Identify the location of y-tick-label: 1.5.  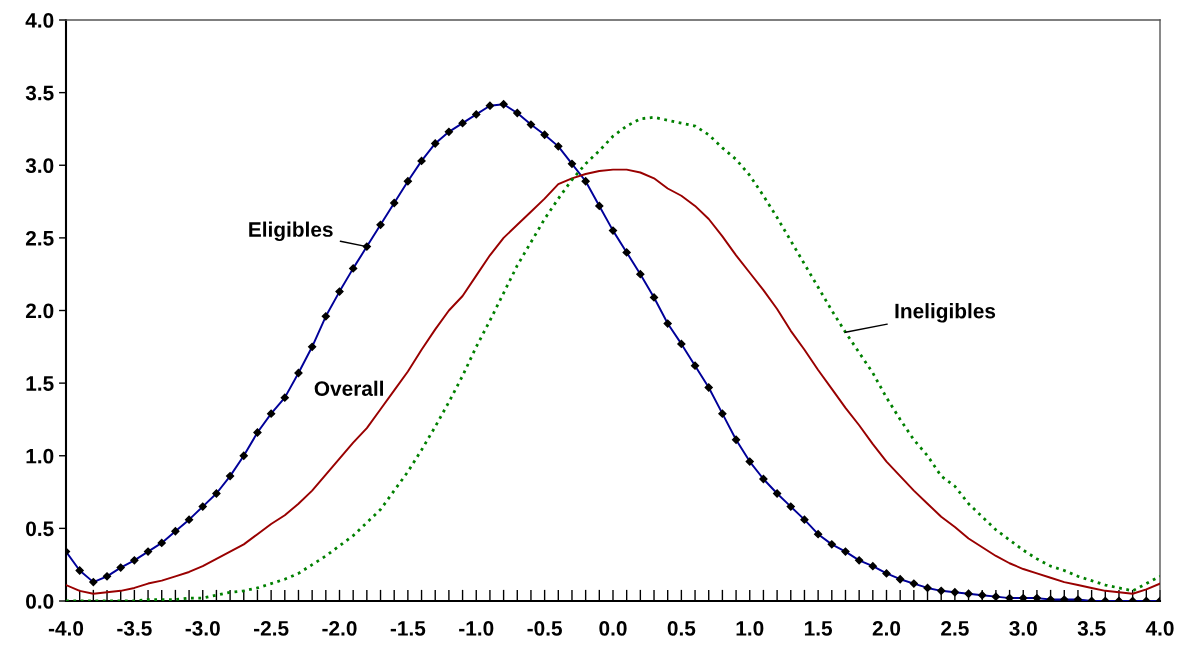
(40, 383).